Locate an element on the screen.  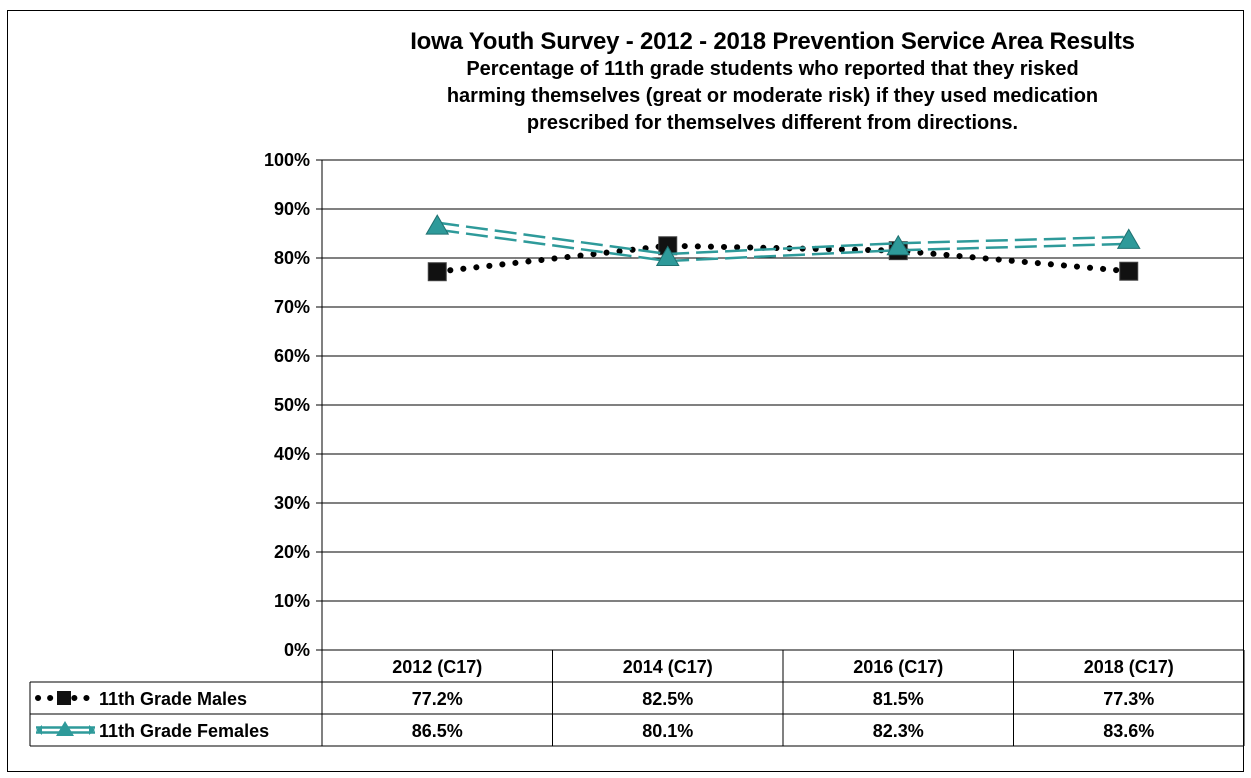
y-tick-label: 80% is located at coordinates (292, 258).